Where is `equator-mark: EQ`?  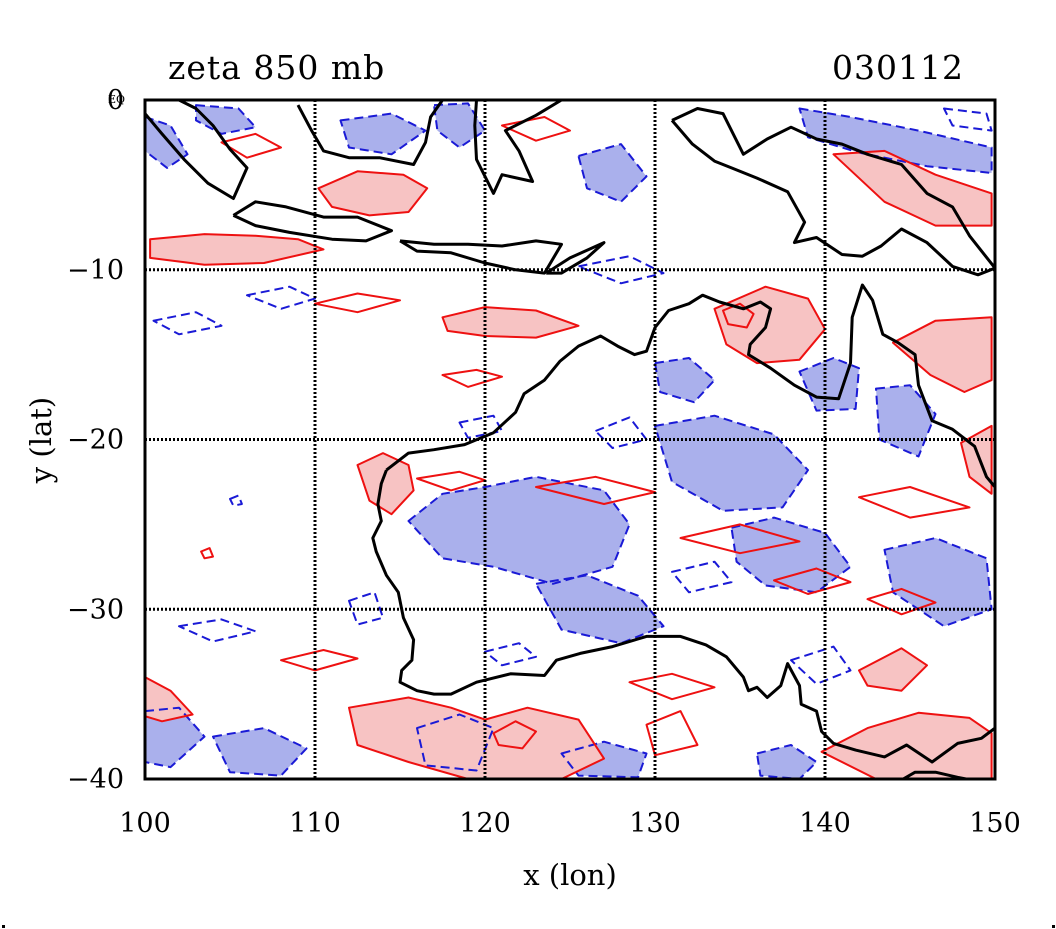 equator-mark: EQ is located at coordinates (116, 99).